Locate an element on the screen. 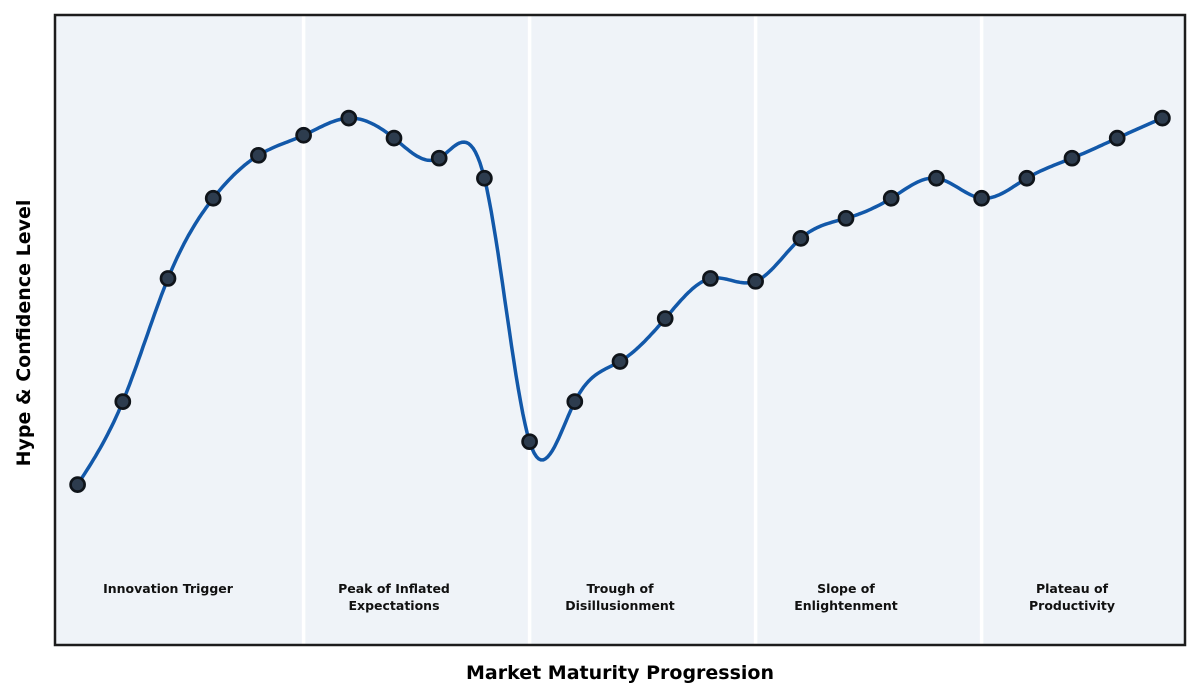 The image size is (1200, 700). x-axis-label: Market Maturity Progression is located at coordinates (620, 673).